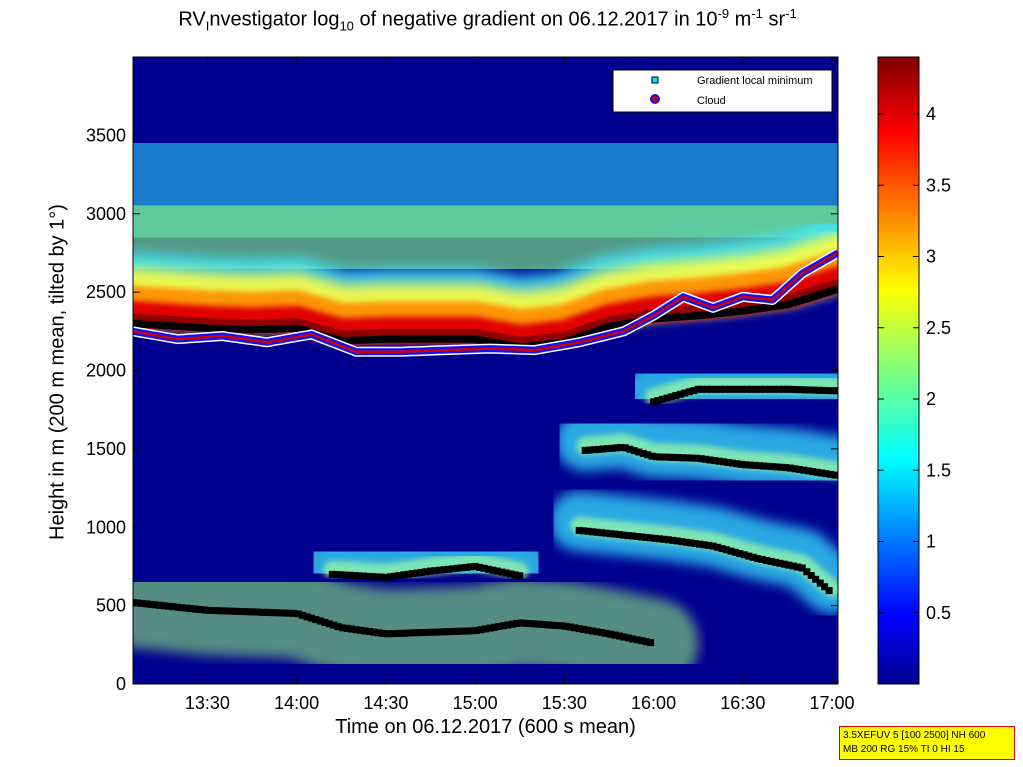 This screenshot has height=767, width=1023. I want to click on y-tick-label: 2500, so click(106, 292).